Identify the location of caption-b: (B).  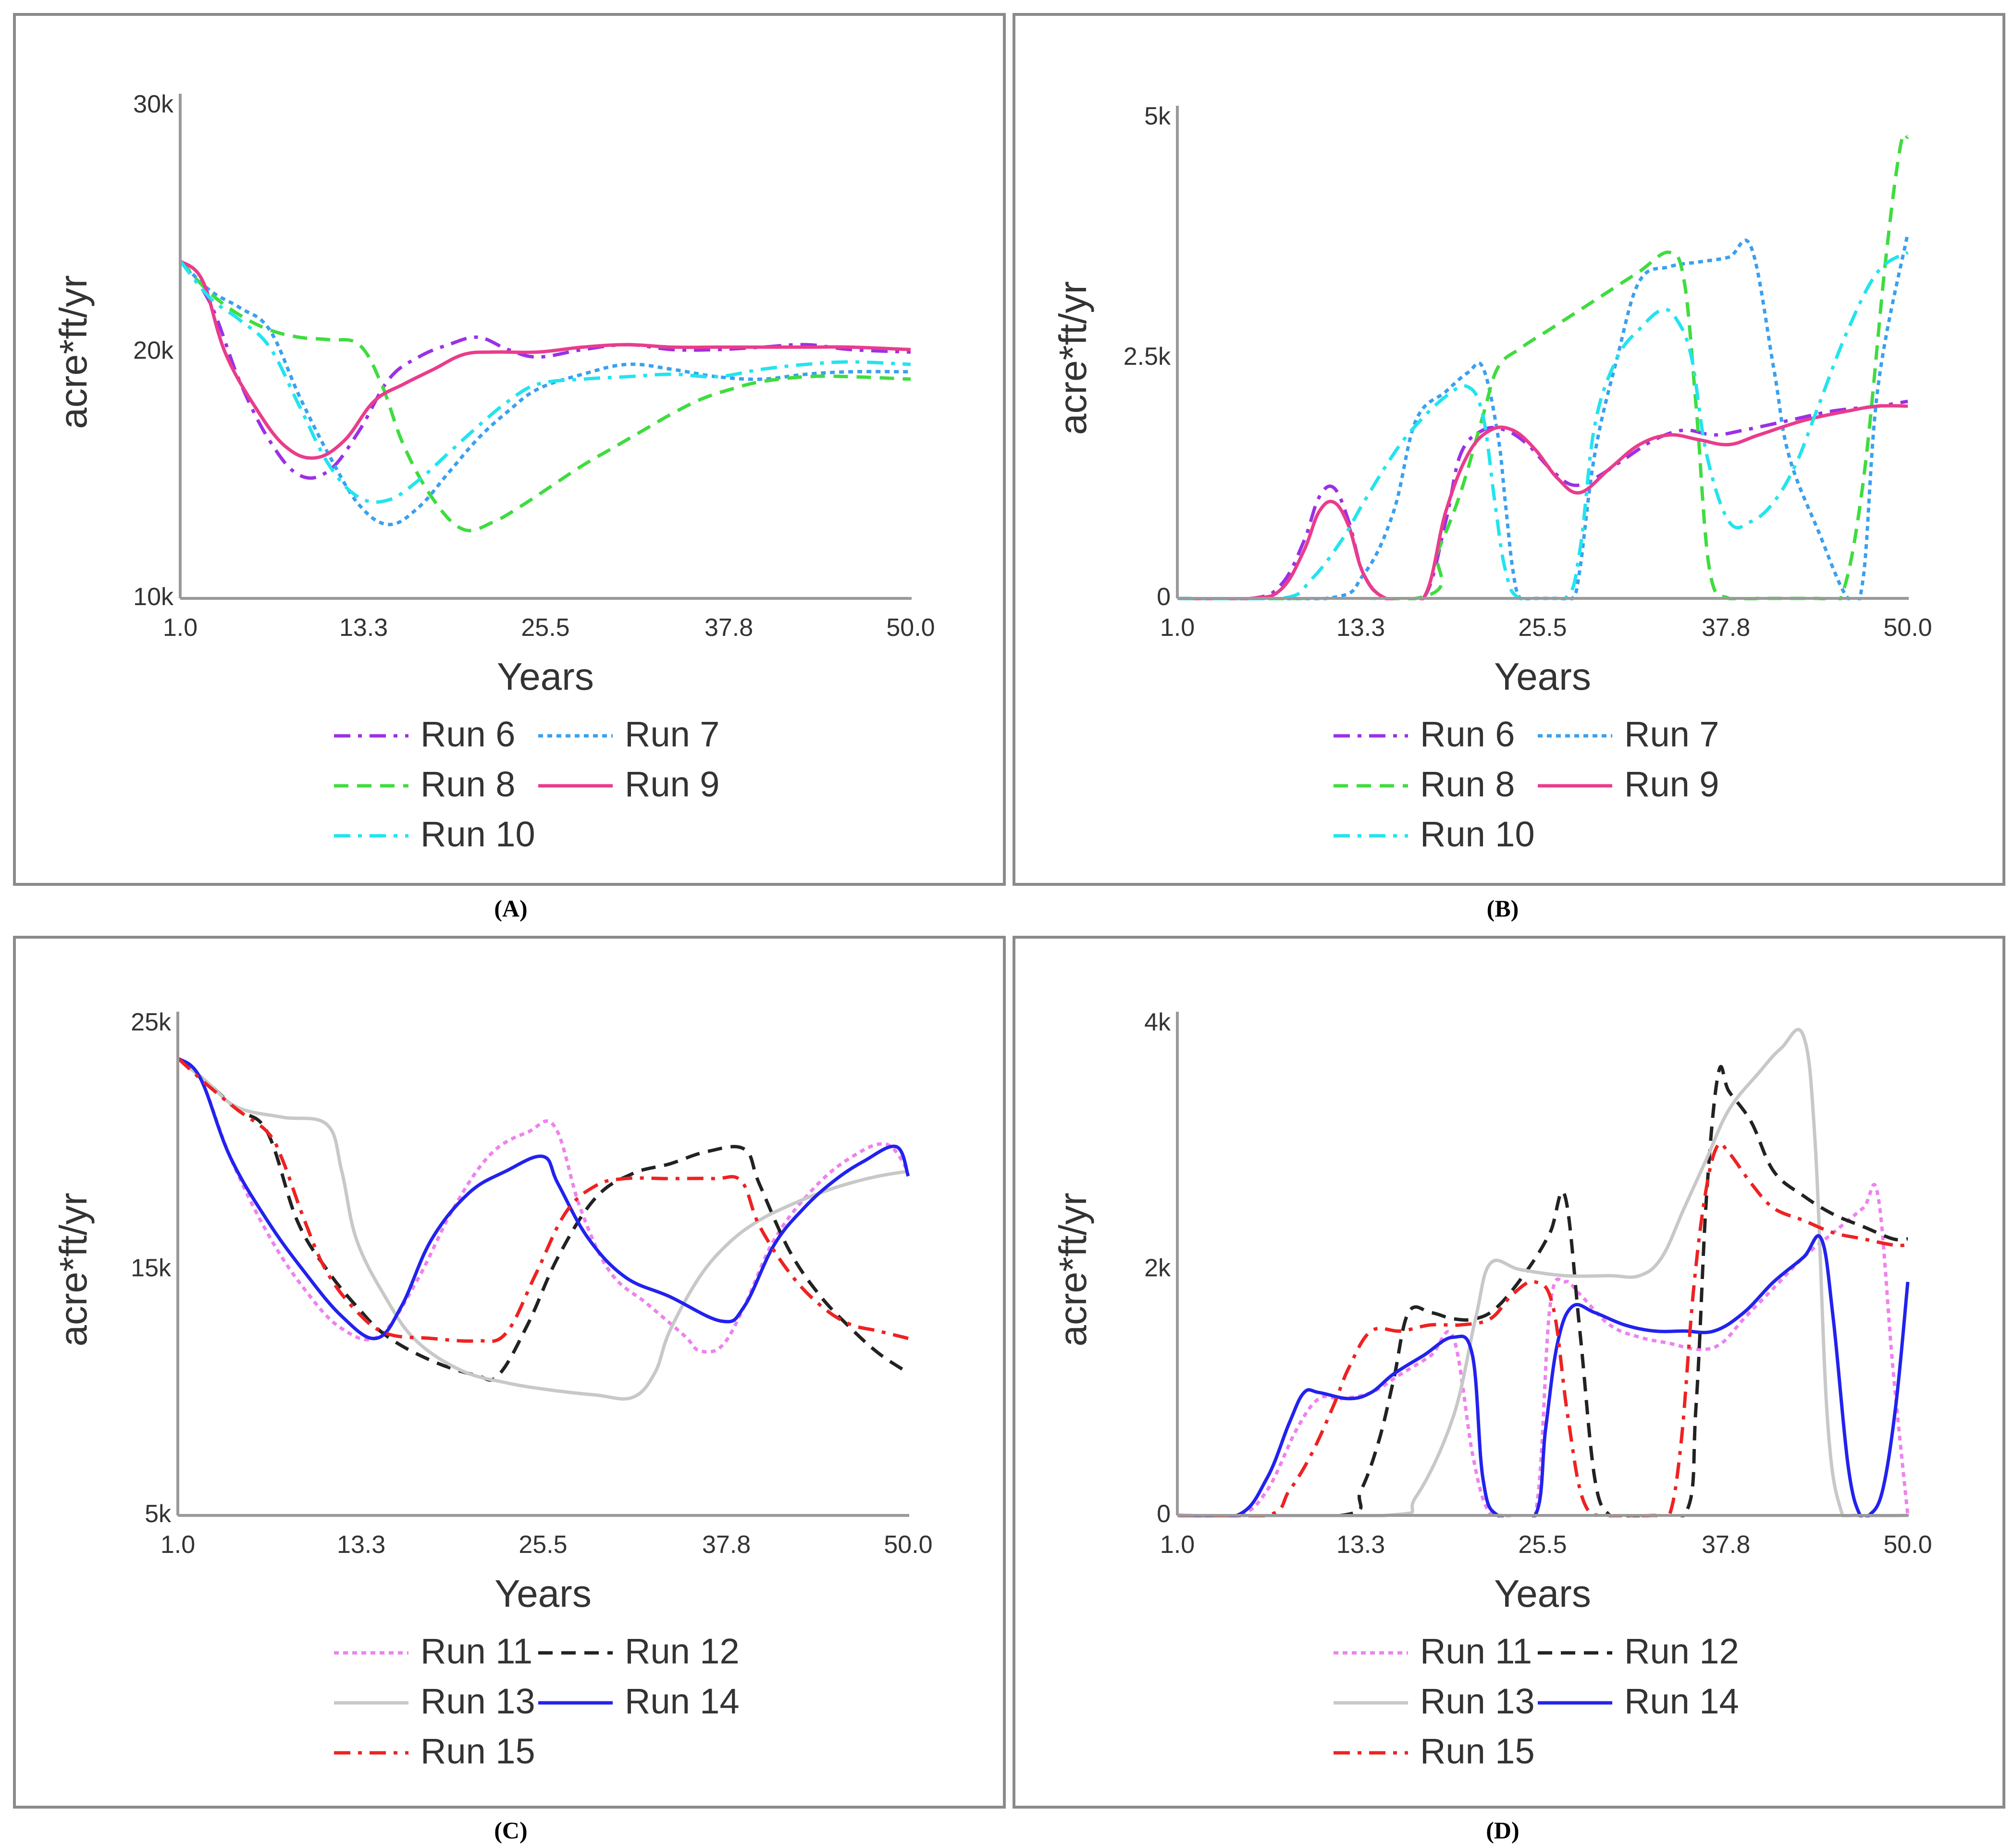
(1503, 909).